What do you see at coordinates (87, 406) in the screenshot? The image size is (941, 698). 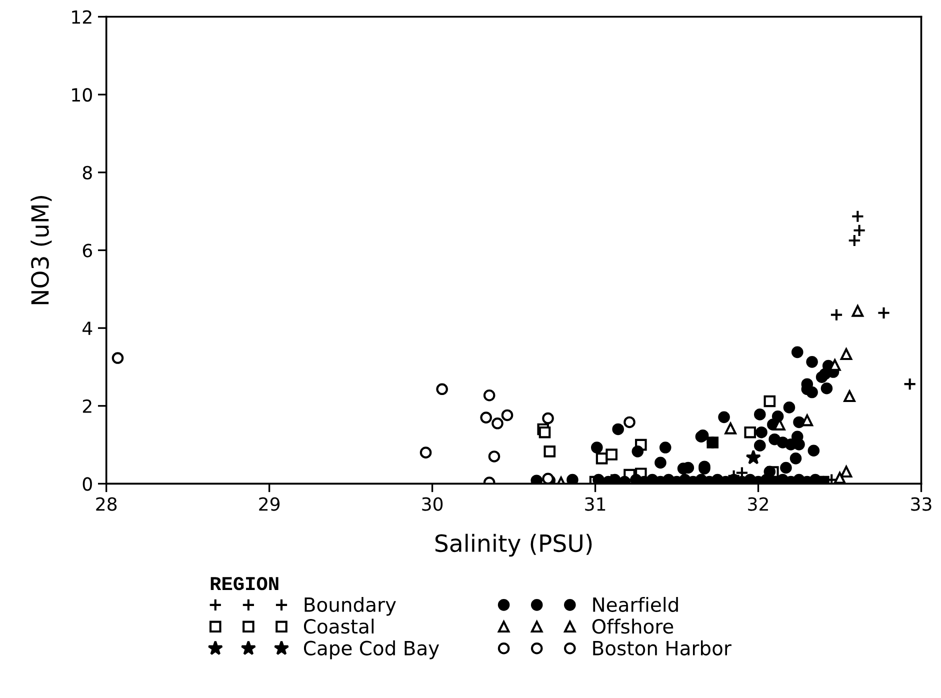 I see `y-tick-label: 2` at bounding box center [87, 406].